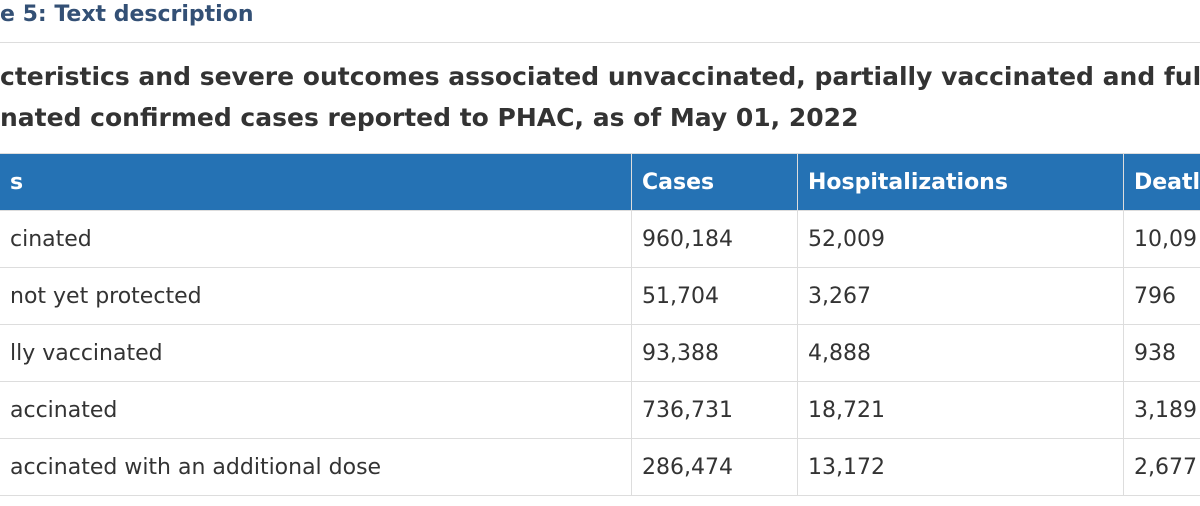 The width and height of the screenshot is (1200, 506). Describe the element at coordinates (960, 353) in the screenshot. I see `number-cell: 4,888` at that location.